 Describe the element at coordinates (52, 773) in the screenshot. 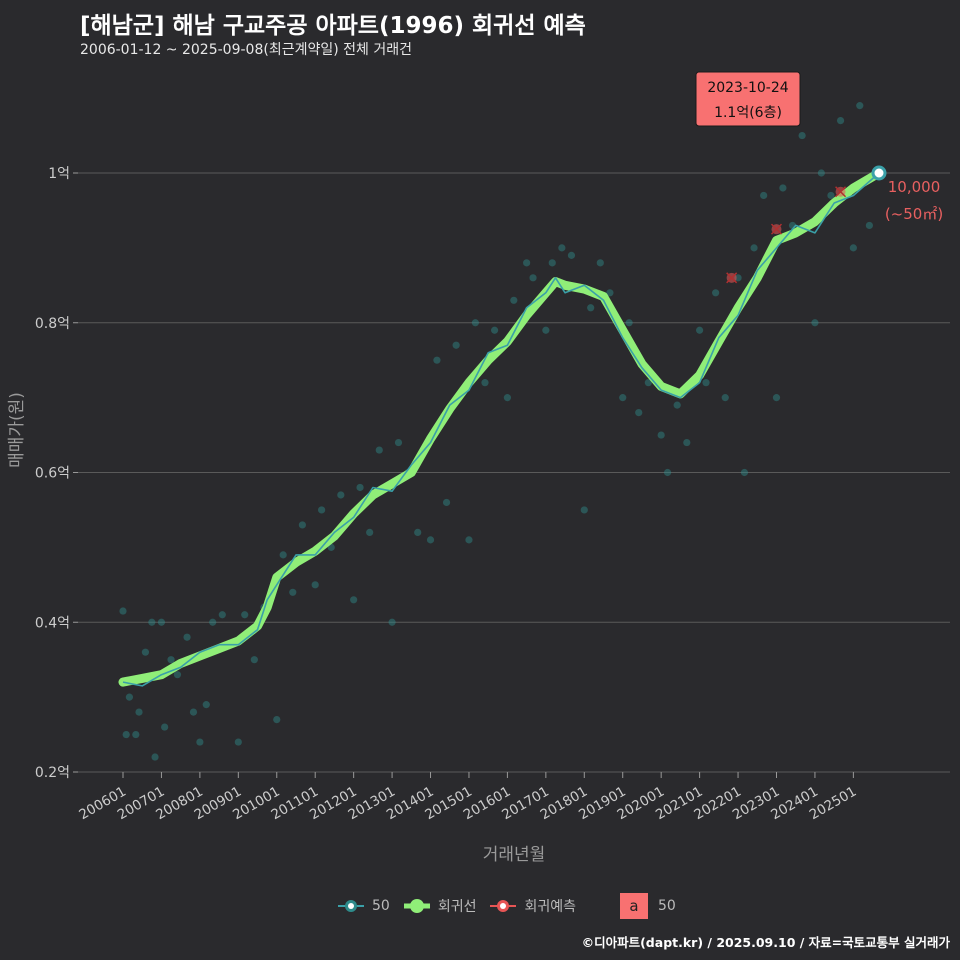

I see `y-tick-label: 0.2억` at that location.